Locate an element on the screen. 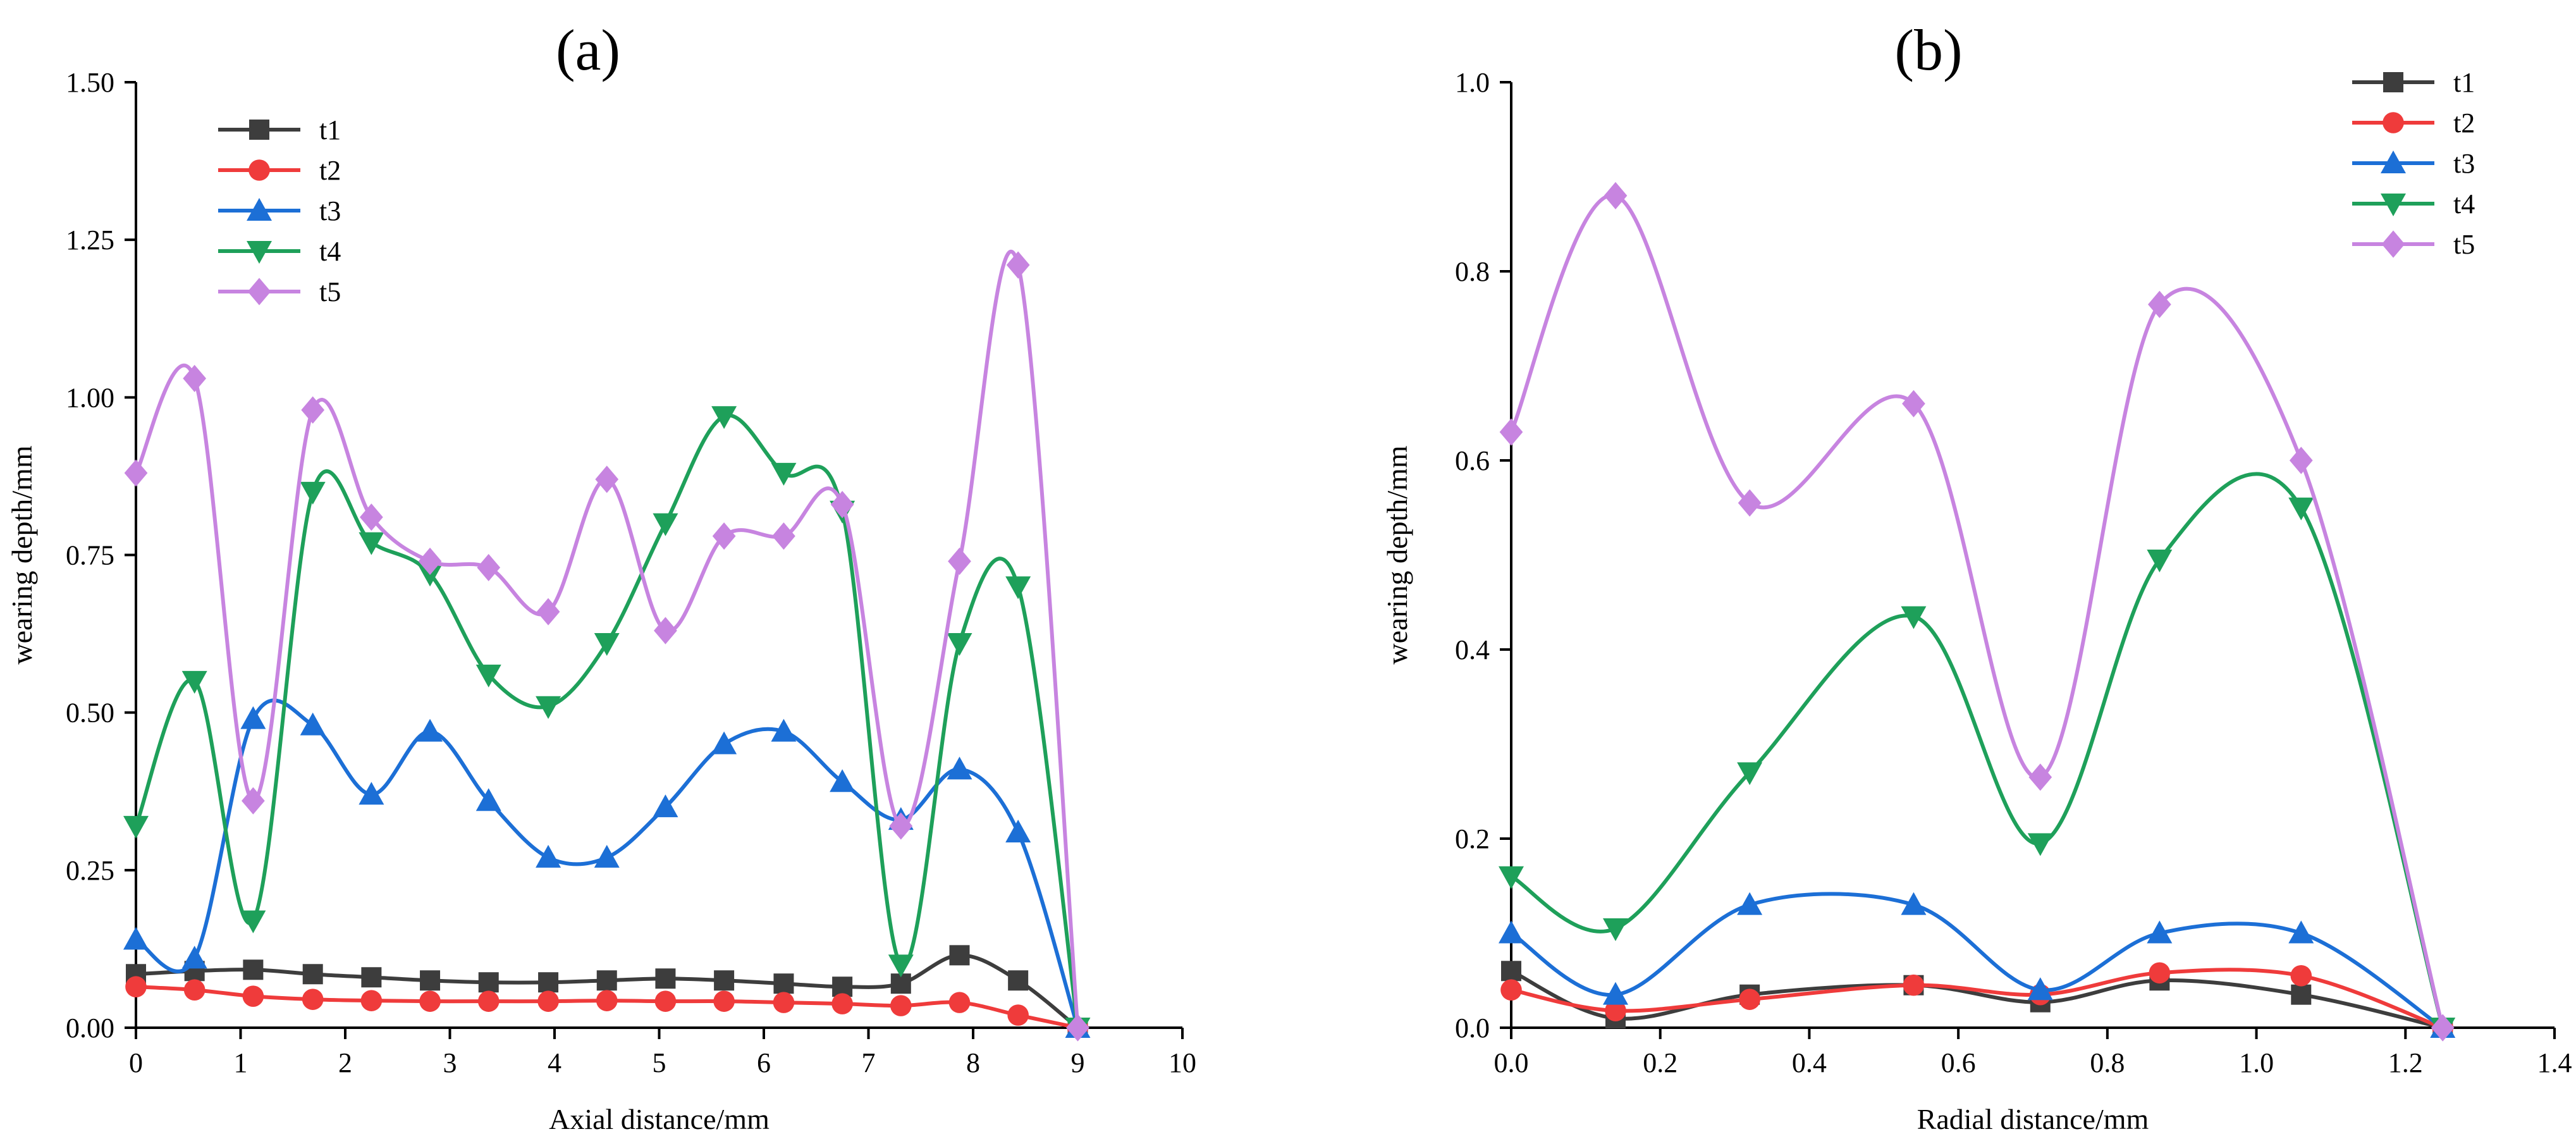  x-tick-label: 0.6 is located at coordinates (1958, 1062).